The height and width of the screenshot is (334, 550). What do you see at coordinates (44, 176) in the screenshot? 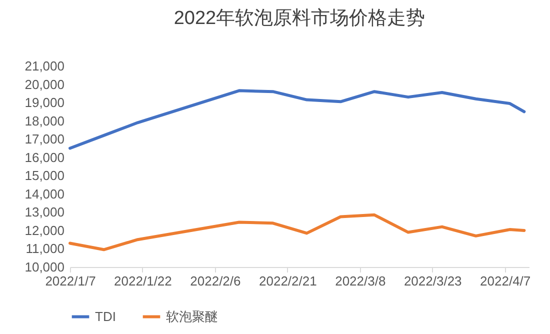
I see `y-tick-label: 15,000` at bounding box center [44, 176].